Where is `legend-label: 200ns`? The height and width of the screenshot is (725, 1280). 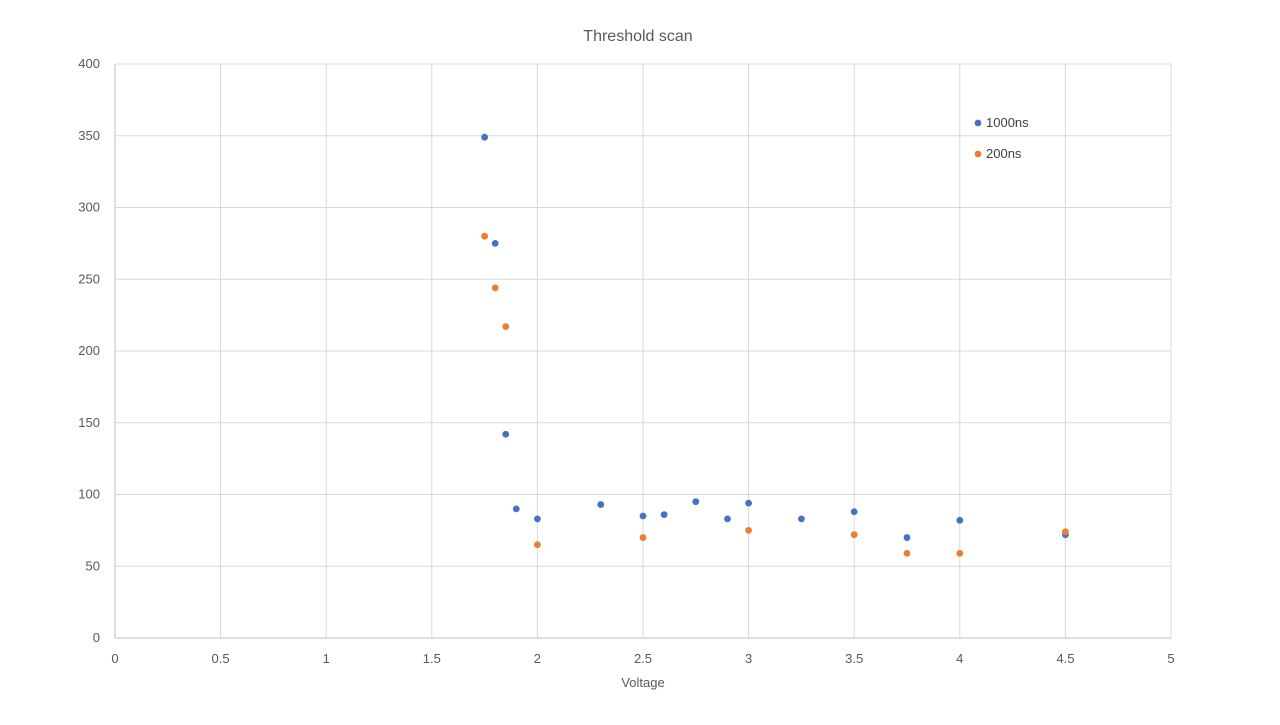 legend-label: 200ns is located at coordinates (1004, 153).